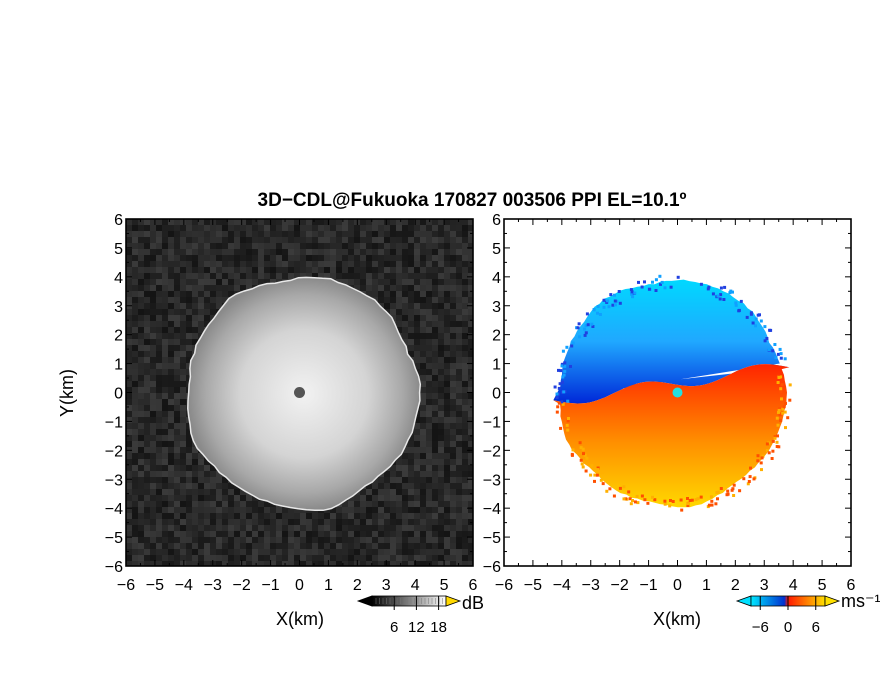  Describe the element at coordinates (788, 627) in the screenshot. I see `colorbar-tick-label: 0` at that location.